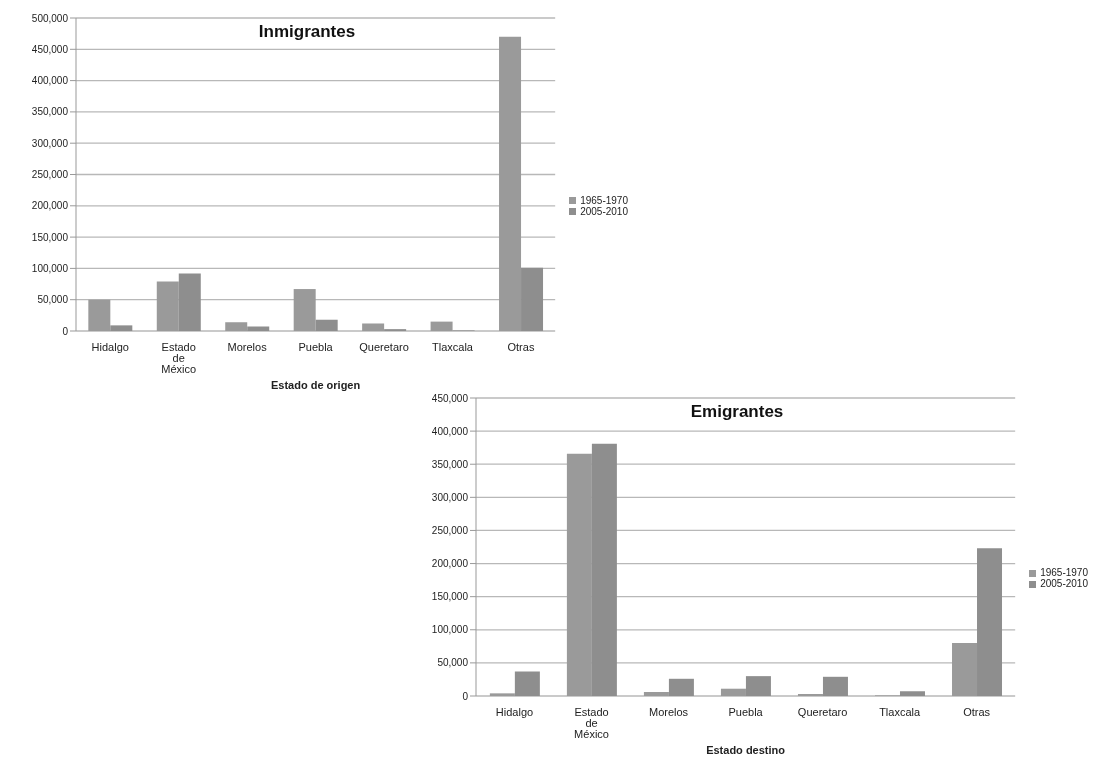 The width and height of the screenshot is (1111, 767). Describe the element at coordinates (307, 31) in the screenshot. I see `chart-title: Inmigrantes` at that location.